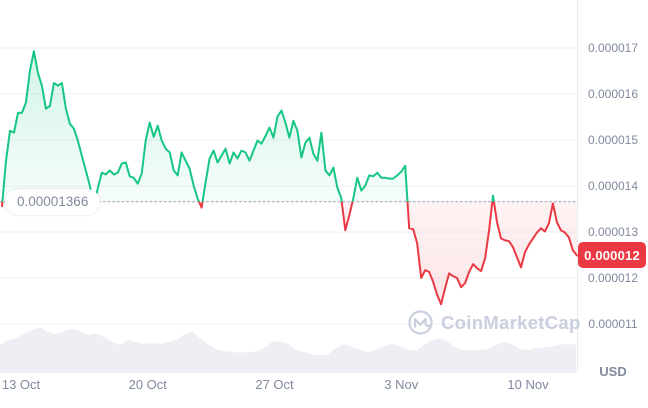  Describe the element at coordinates (613, 232) in the screenshot. I see `y-axis-label: 0.000013` at that location.